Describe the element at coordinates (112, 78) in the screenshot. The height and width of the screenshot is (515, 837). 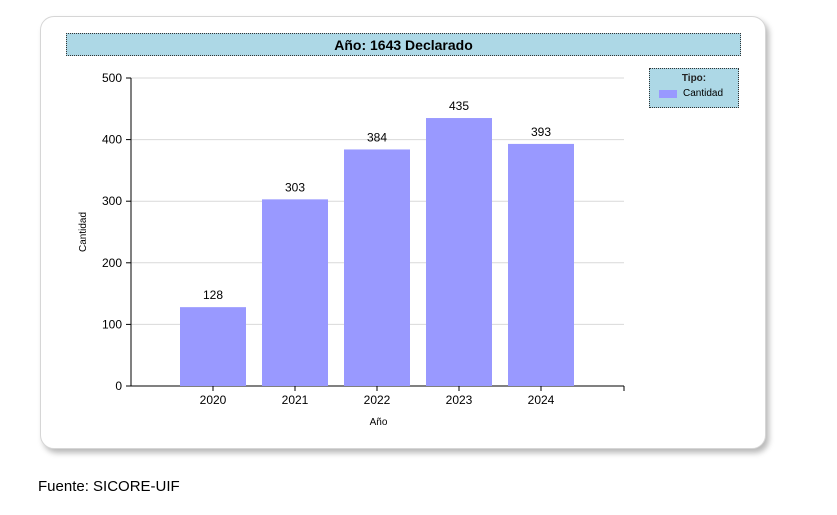
I see `y-tick-label: 500` at that location.